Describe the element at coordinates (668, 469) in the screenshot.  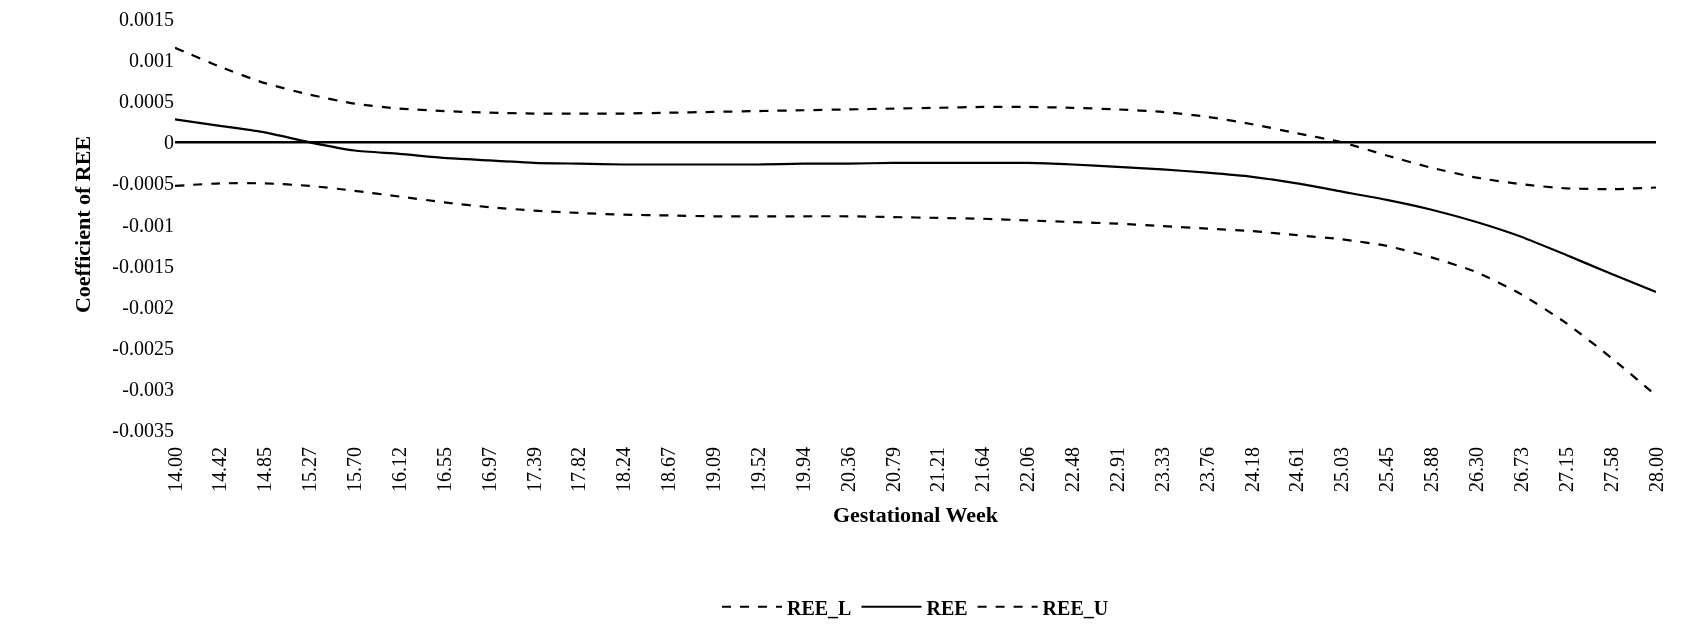
I see `x-tick-label: 18.67` at that location.